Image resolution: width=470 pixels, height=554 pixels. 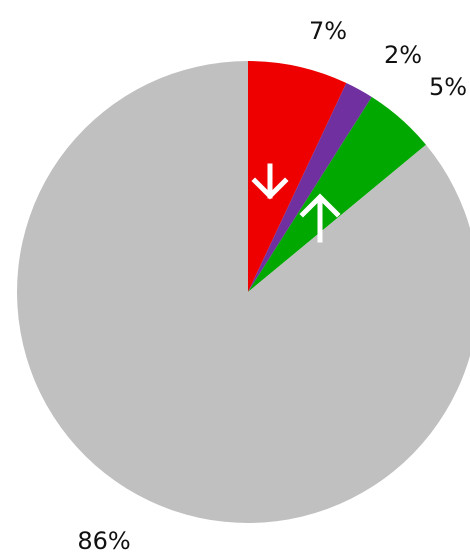 What do you see at coordinates (448, 87) in the screenshot?
I see `data-label: 5%` at bounding box center [448, 87].